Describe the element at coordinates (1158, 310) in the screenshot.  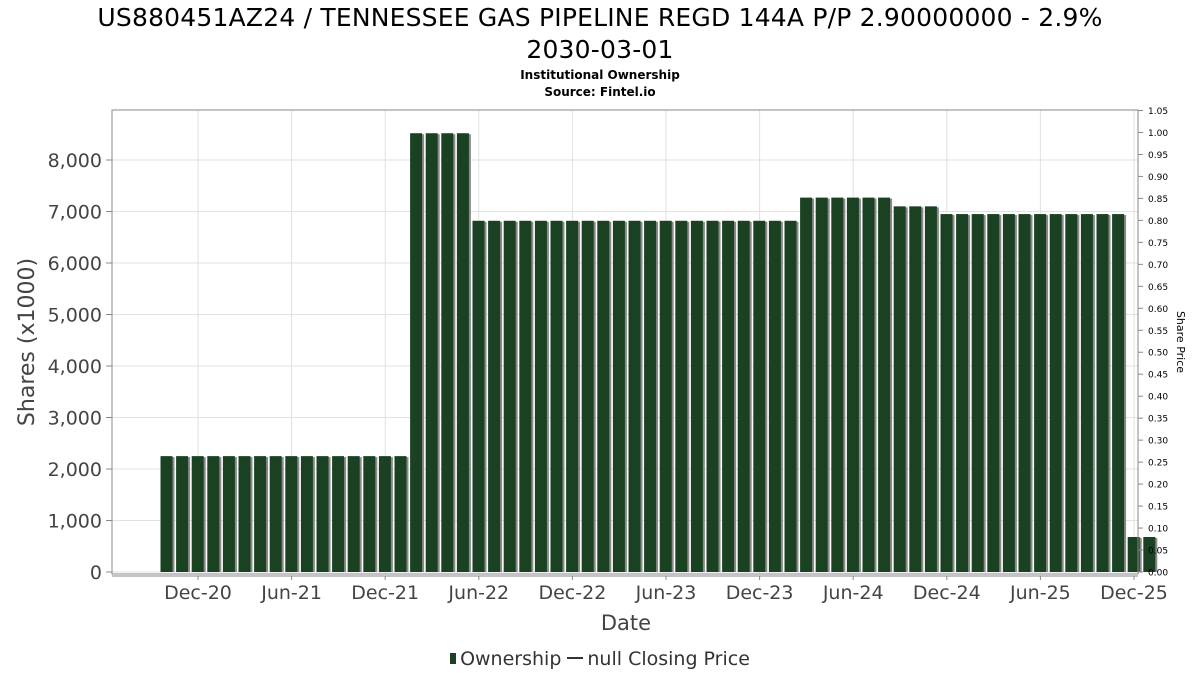
I see `y2-tick-label: 0.60` at that location.